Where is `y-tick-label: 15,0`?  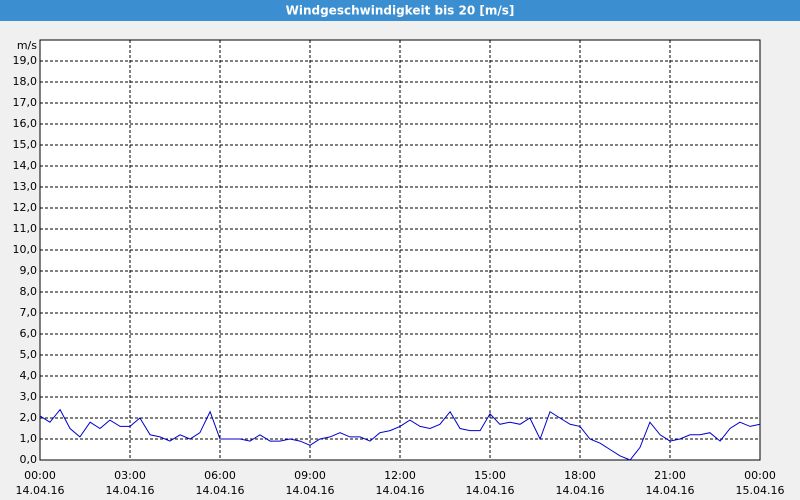 y-tick-label: 15,0 is located at coordinates (25, 144).